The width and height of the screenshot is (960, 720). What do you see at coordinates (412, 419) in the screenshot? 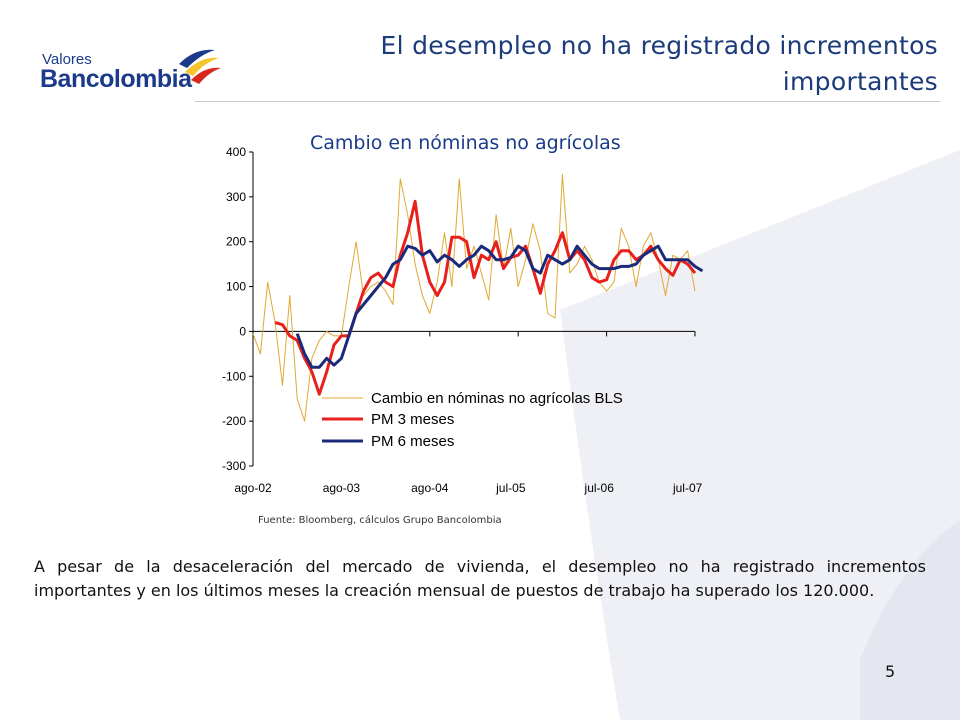
I see `legend-label-2: PM 3 meses` at bounding box center [412, 419].